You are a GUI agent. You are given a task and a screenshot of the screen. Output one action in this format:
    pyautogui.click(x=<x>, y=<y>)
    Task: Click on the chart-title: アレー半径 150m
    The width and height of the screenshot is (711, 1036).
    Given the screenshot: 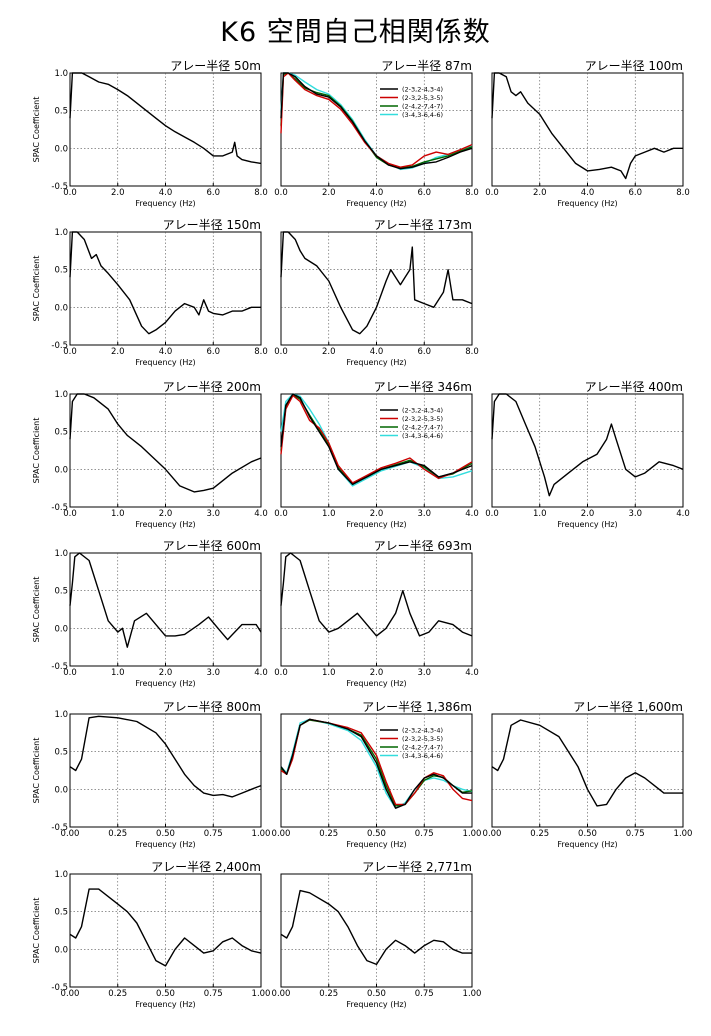 What is the action you would take?
    pyautogui.click(x=212, y=225)
    